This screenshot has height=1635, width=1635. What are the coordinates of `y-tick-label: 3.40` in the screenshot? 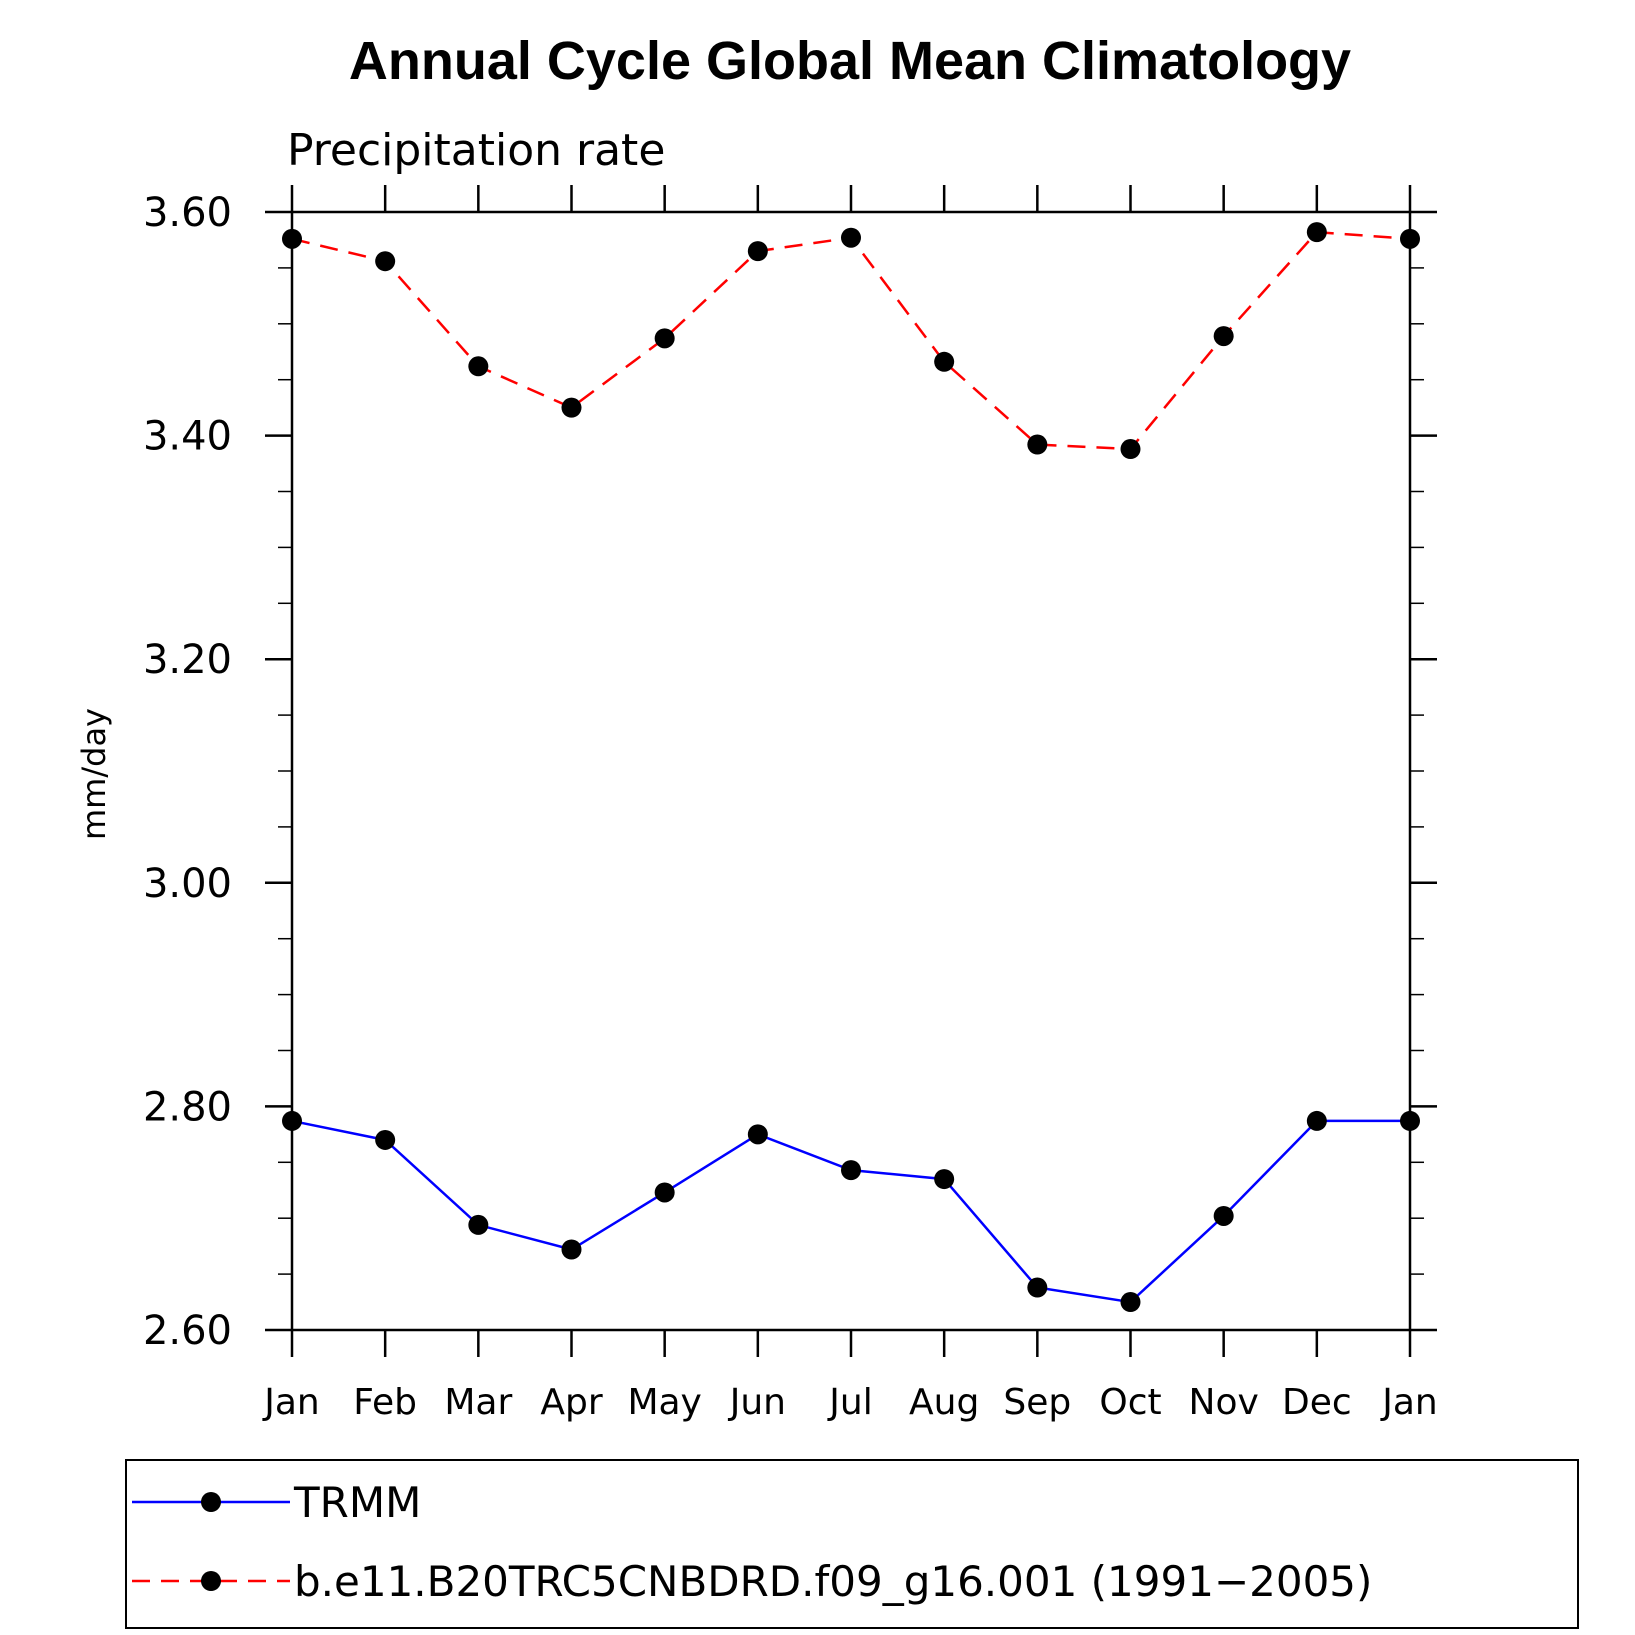 It's located at (187, 437).